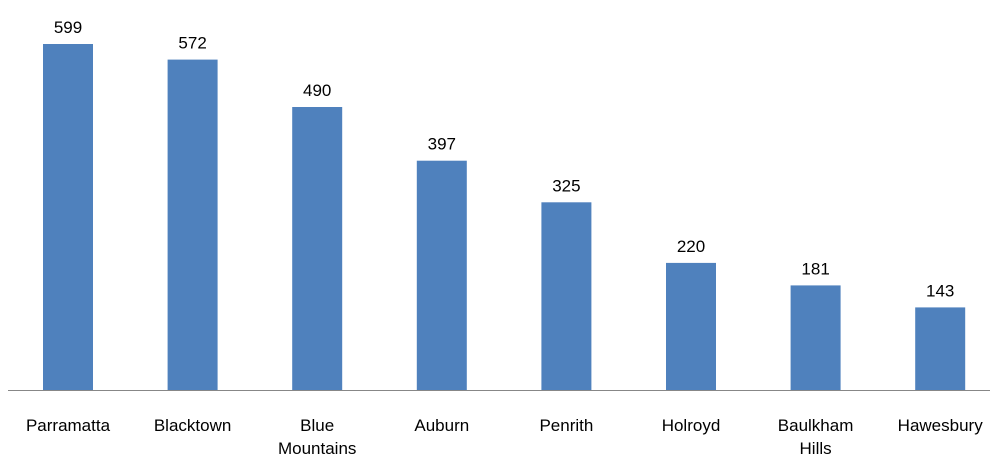  I want to click on category-label: Mountains, so click(317, 448).